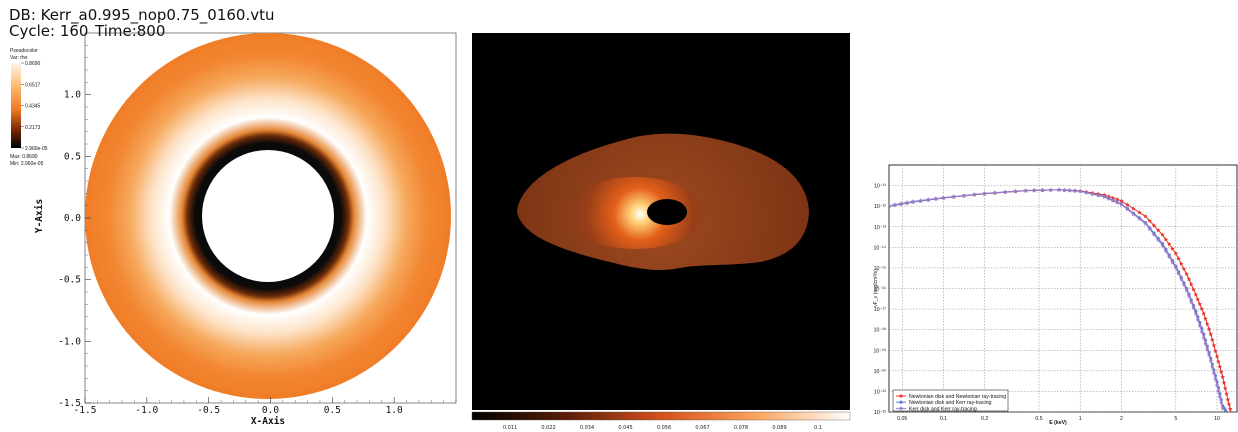 The width and height of the screenshot is (1238, 432). What do you see at coordinates (635, 213) in the screenshot?
I see `disk-hot-spot` at bounding box center [635, 213].